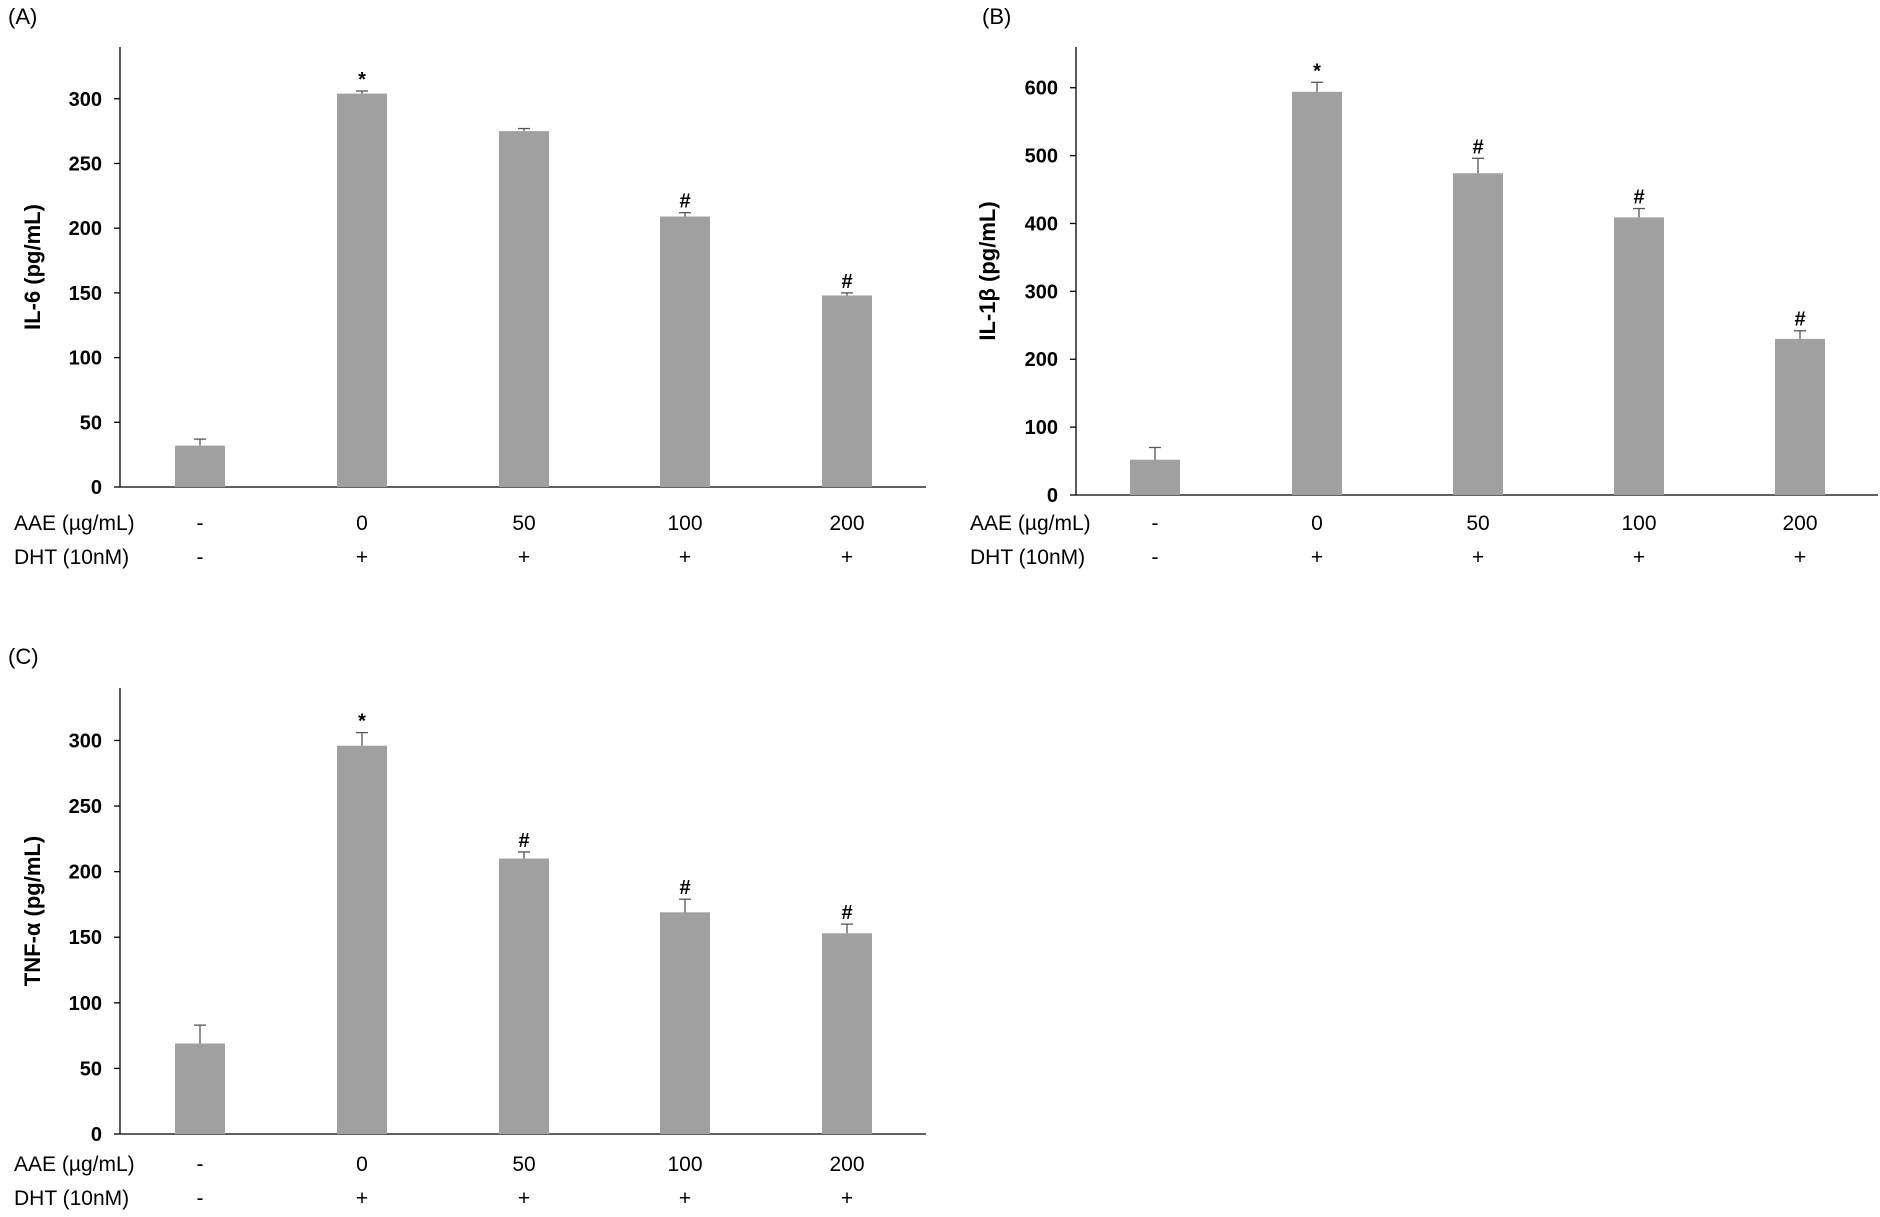  Describe the element at coordinates (996, 16) in the screenshot. I see `panel-label: (B)` at that location.